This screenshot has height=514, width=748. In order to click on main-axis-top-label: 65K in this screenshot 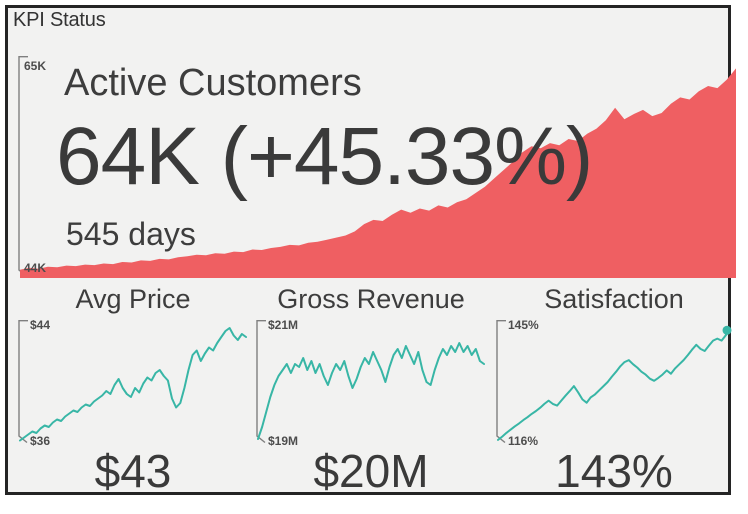, I will do `click(35, 66)`.